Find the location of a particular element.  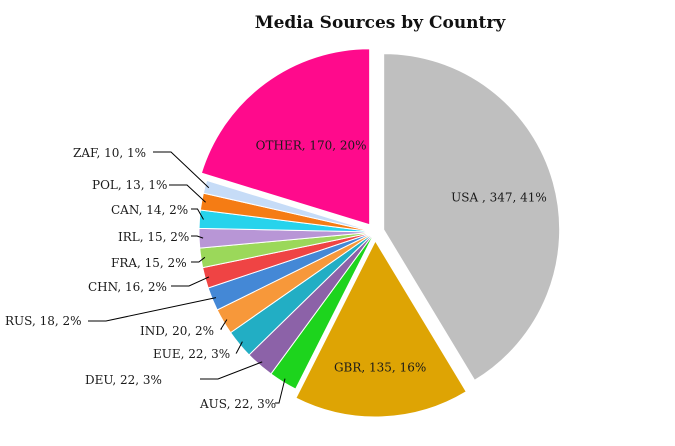

slice-label-usa: USA , 347, 41% is located at coordinates (499, 198).